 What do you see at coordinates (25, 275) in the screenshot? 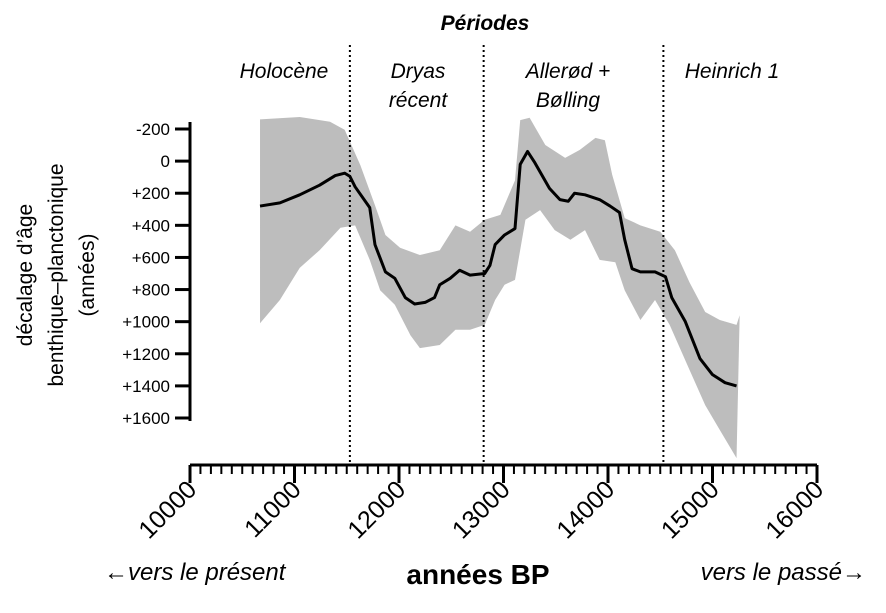
I see `y-axis-label: décalage d’âge` at bounding box center [25, 275].